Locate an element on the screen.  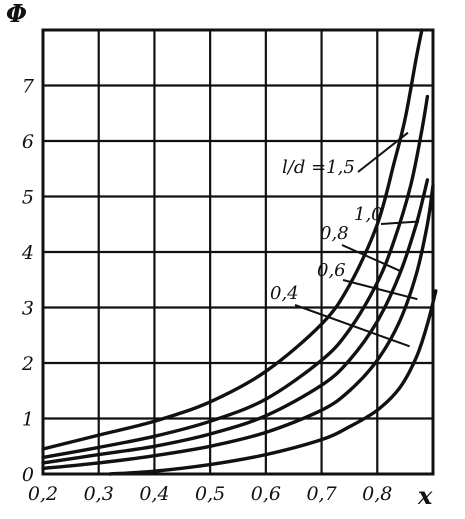
y-tick-label: 0 is located at coordinates (28, 475).